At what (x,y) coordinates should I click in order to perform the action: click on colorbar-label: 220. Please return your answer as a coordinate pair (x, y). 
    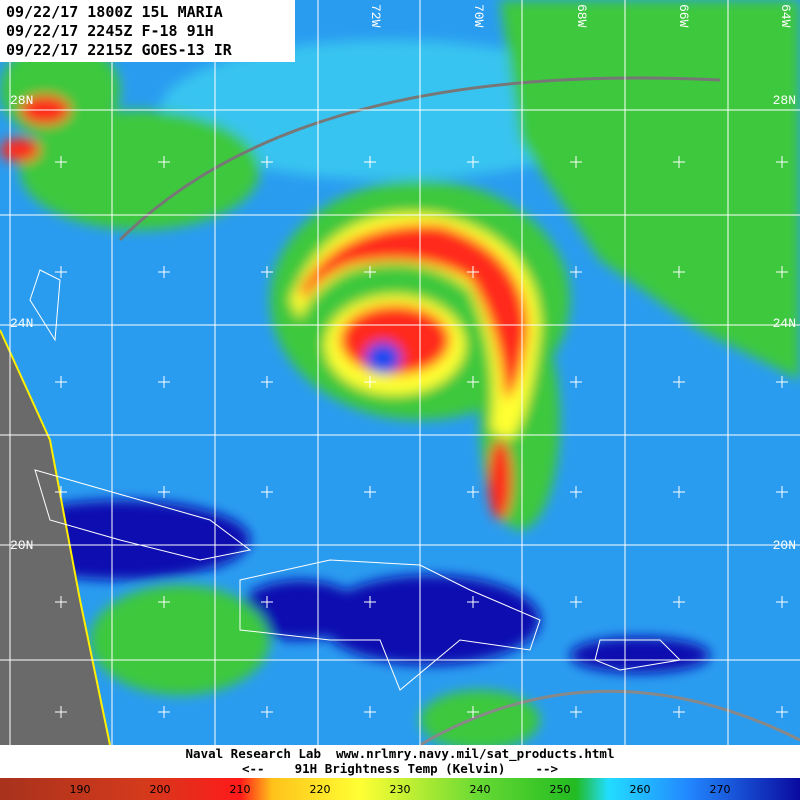
    Looking at the image, I should click on (320, 789).